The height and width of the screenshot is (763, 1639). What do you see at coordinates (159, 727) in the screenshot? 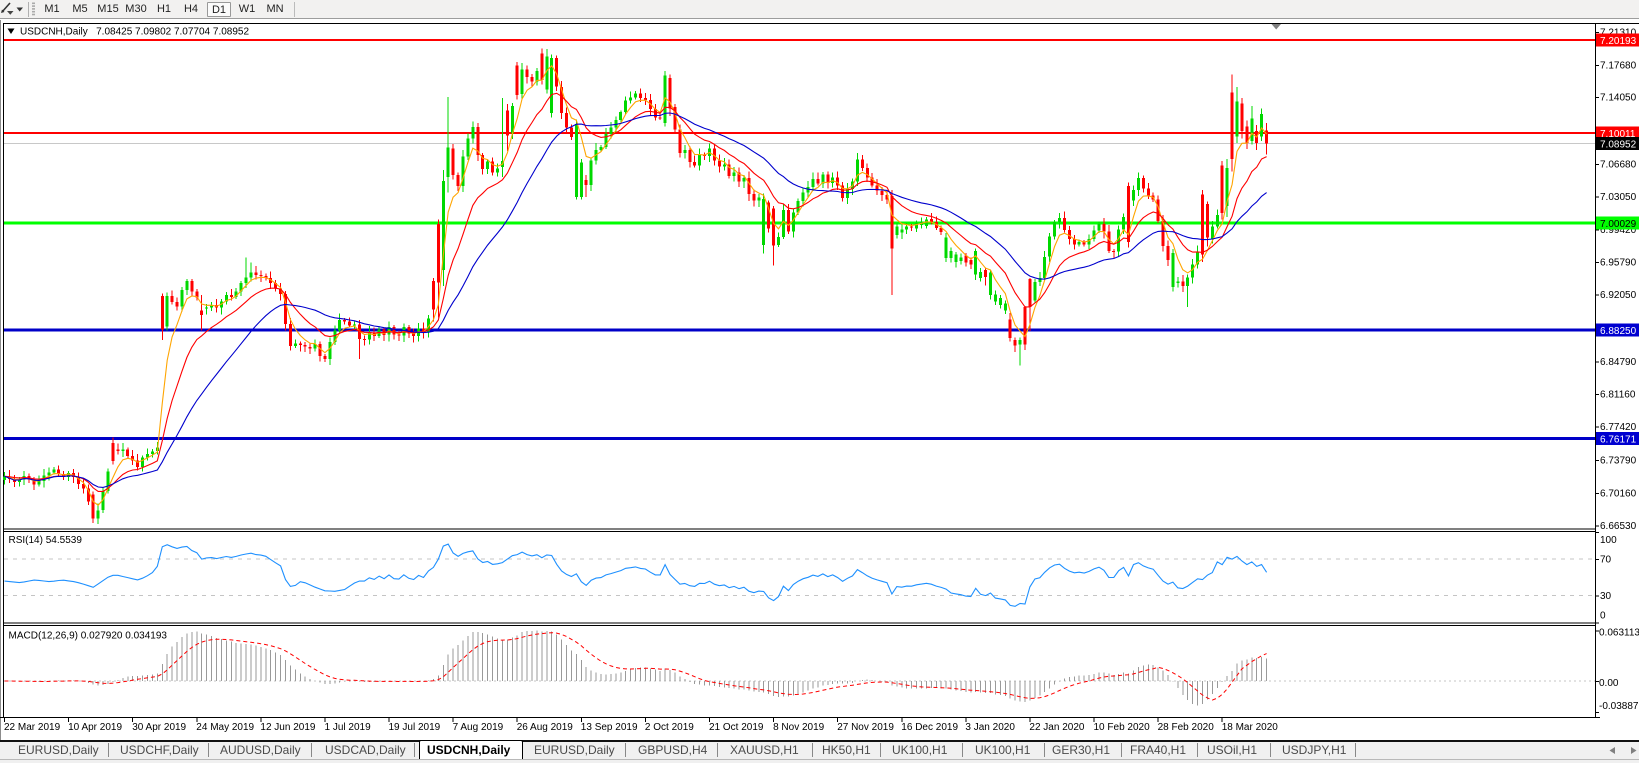
I see `svg-text: 30 Apr 2019` at bounding box center [159, 727].